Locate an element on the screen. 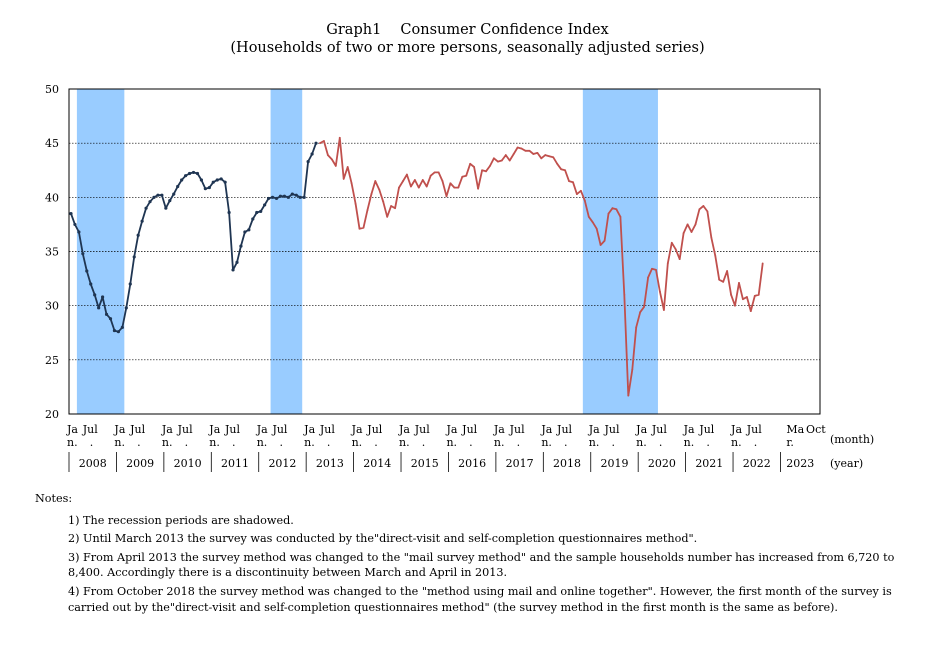 Image resolution: width=935 pixels, height=662 pixels. y-tick-label: 20 is located at coordinates (52, 414).